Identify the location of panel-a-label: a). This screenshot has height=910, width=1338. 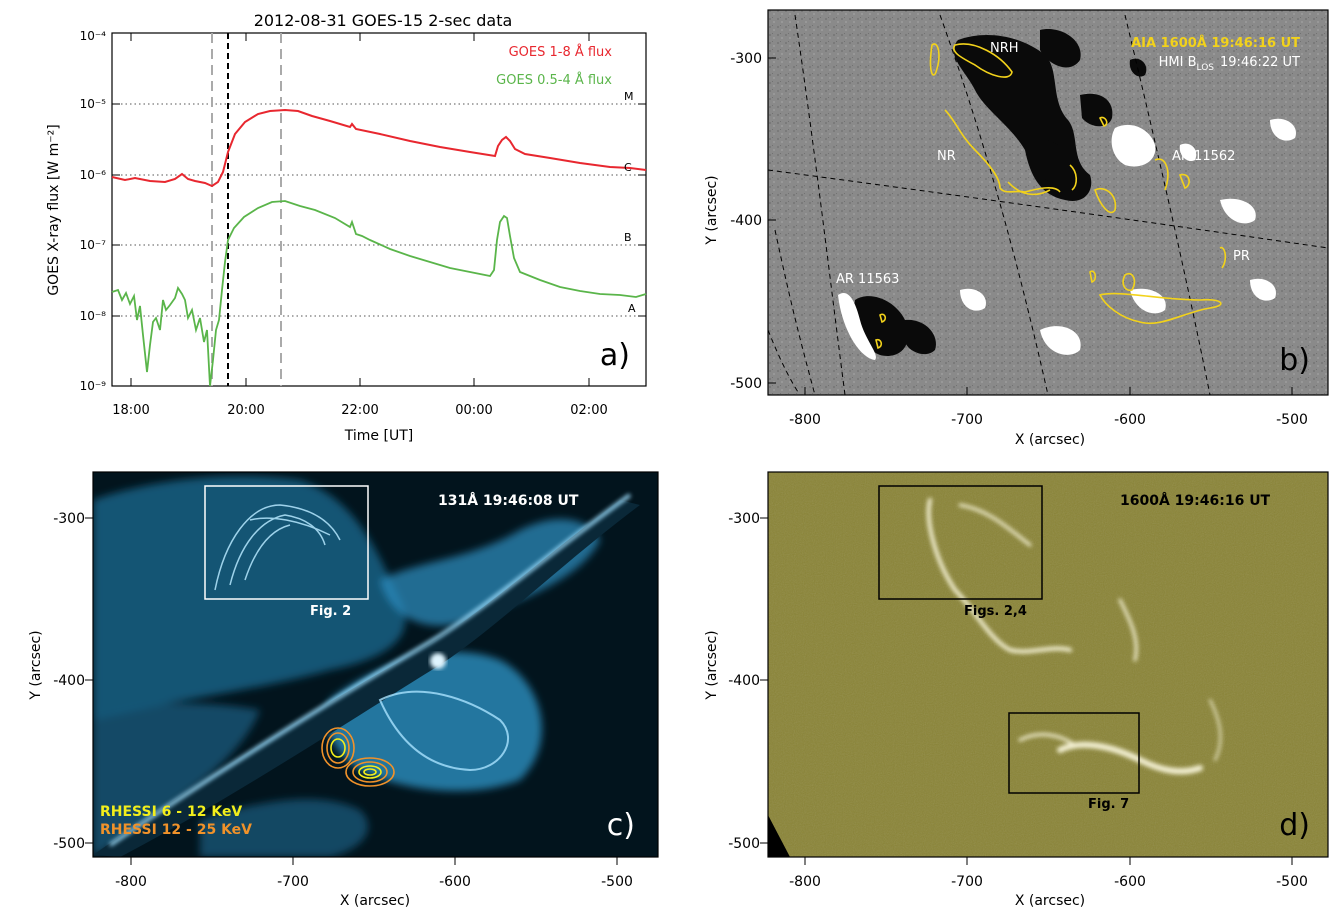
(615, 355).